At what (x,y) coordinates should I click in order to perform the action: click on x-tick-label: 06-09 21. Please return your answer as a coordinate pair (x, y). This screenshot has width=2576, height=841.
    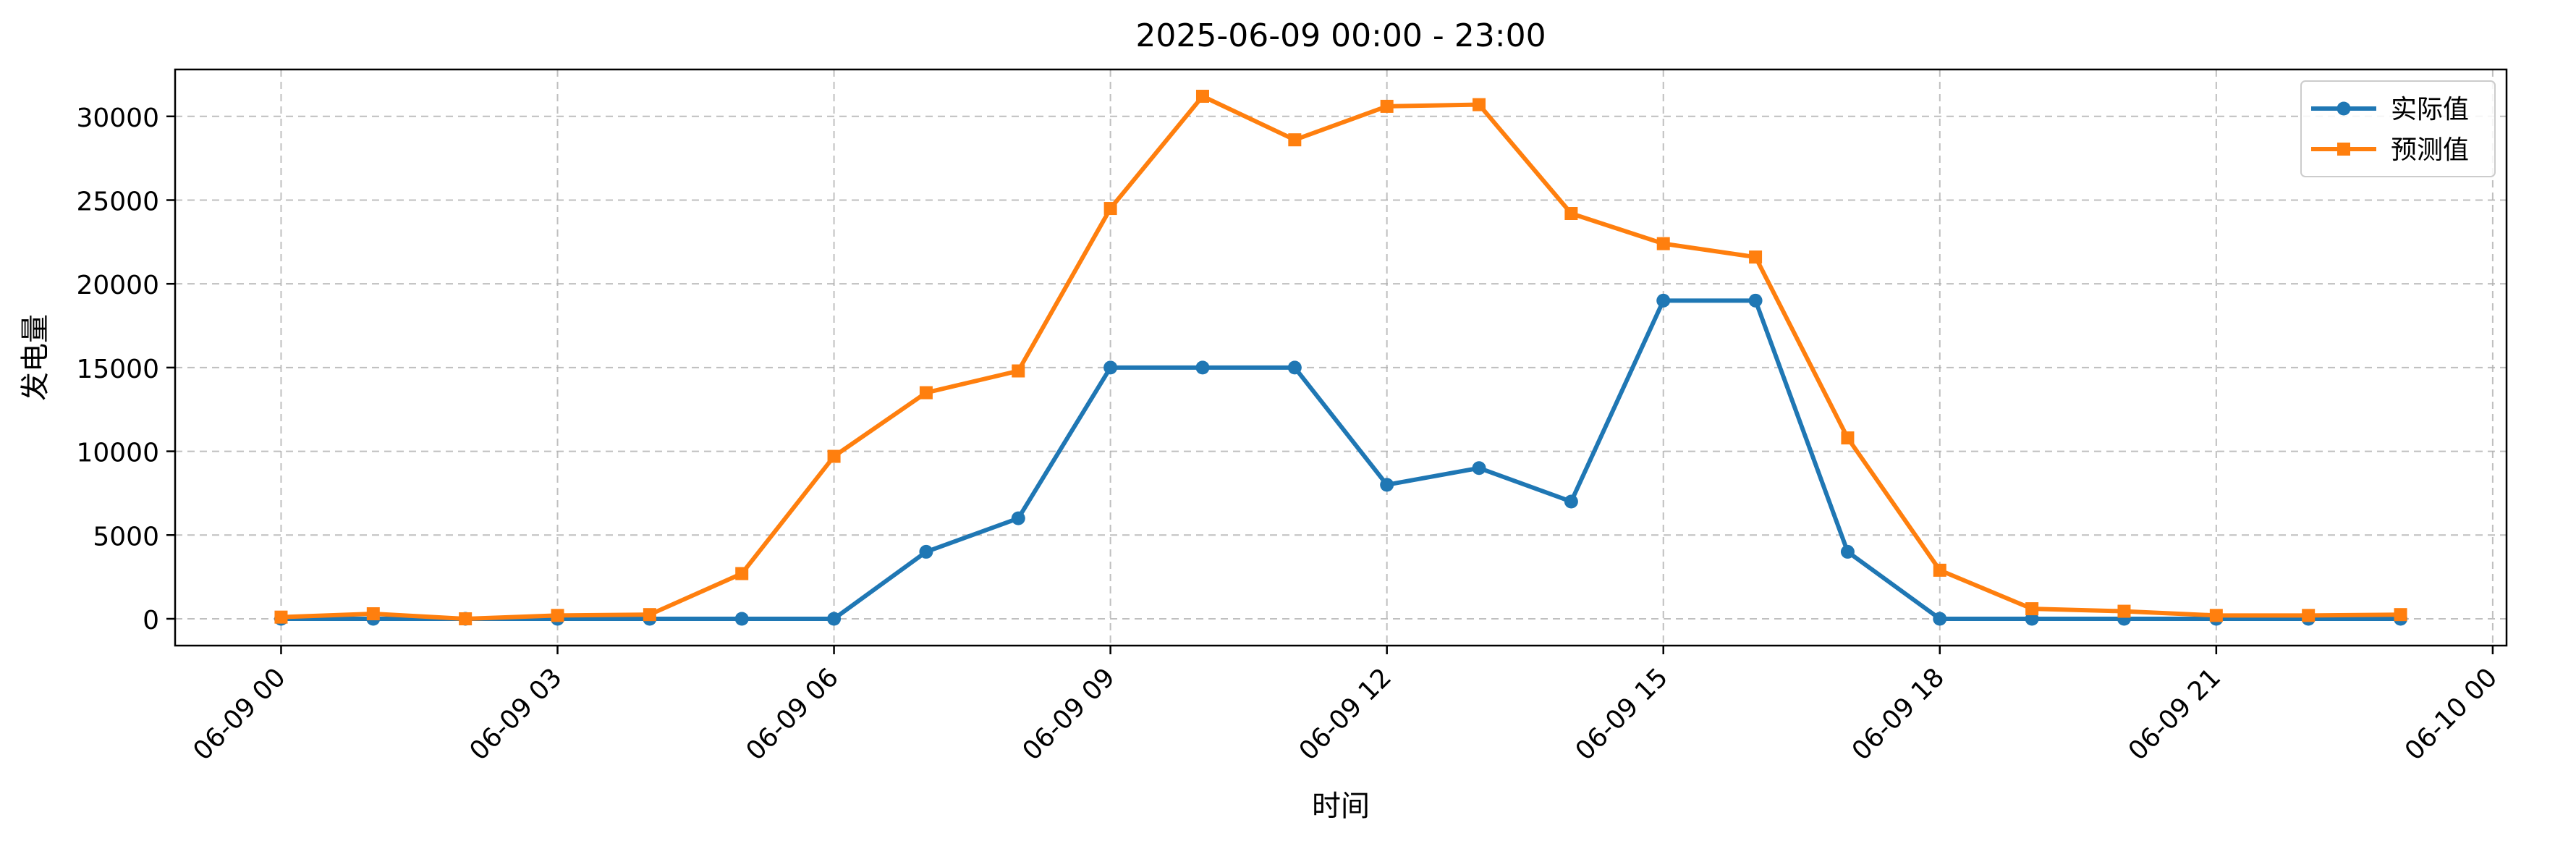
    Looking at the image, I should click on (2175, 714).